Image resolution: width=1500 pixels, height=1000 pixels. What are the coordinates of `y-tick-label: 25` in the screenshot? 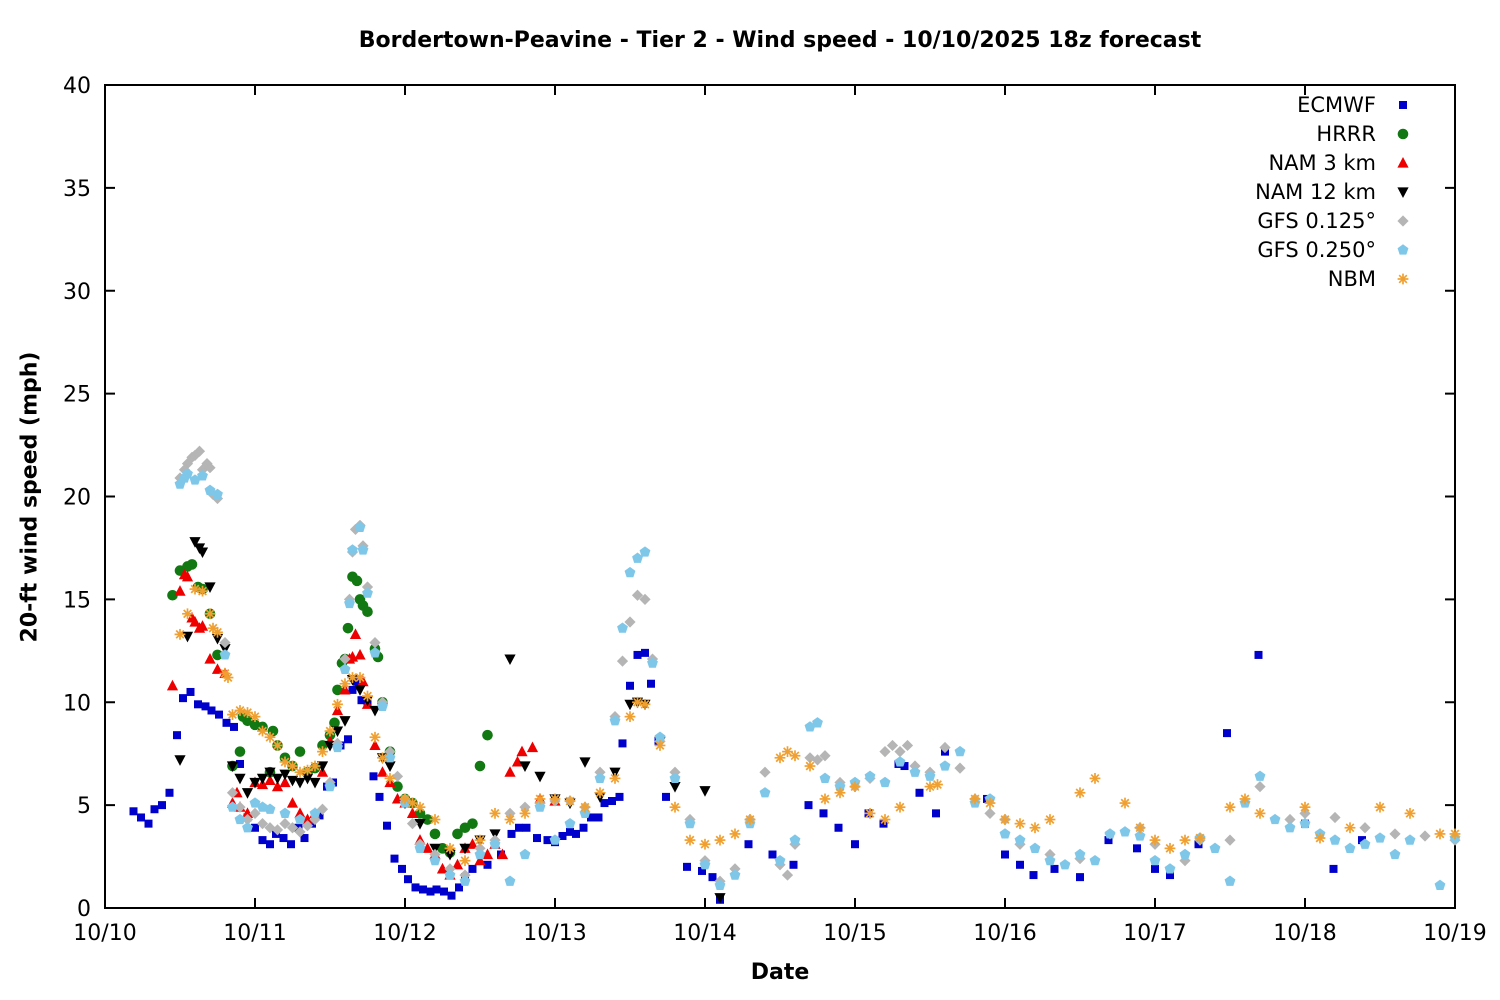 It's located at (77, 395).